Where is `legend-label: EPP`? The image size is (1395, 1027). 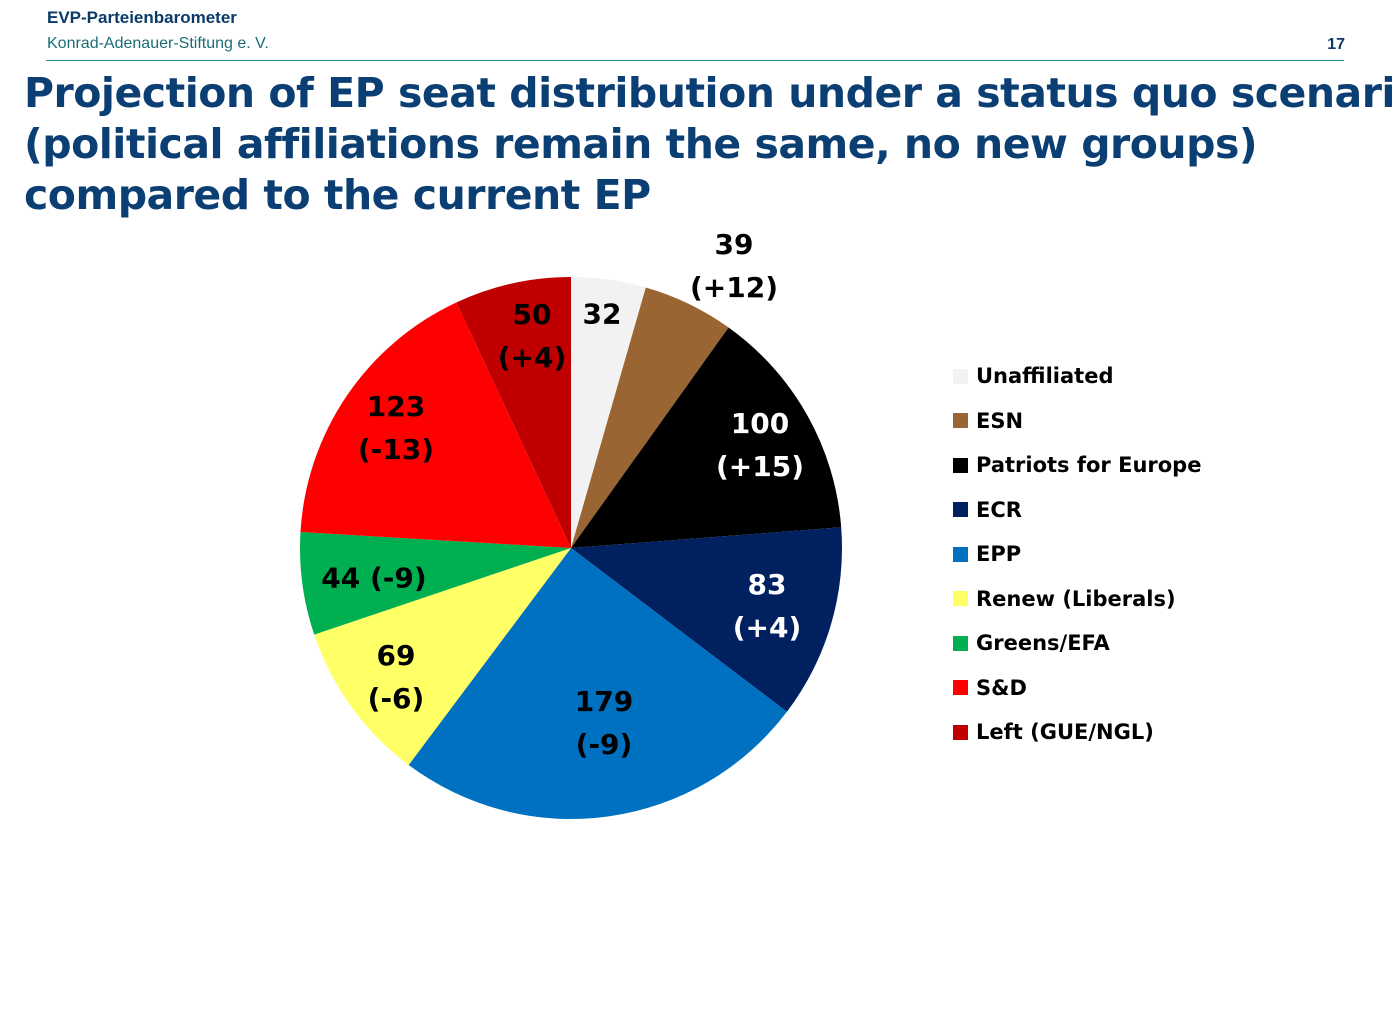
legend-label: EPP is located at coordinates (999, 554).